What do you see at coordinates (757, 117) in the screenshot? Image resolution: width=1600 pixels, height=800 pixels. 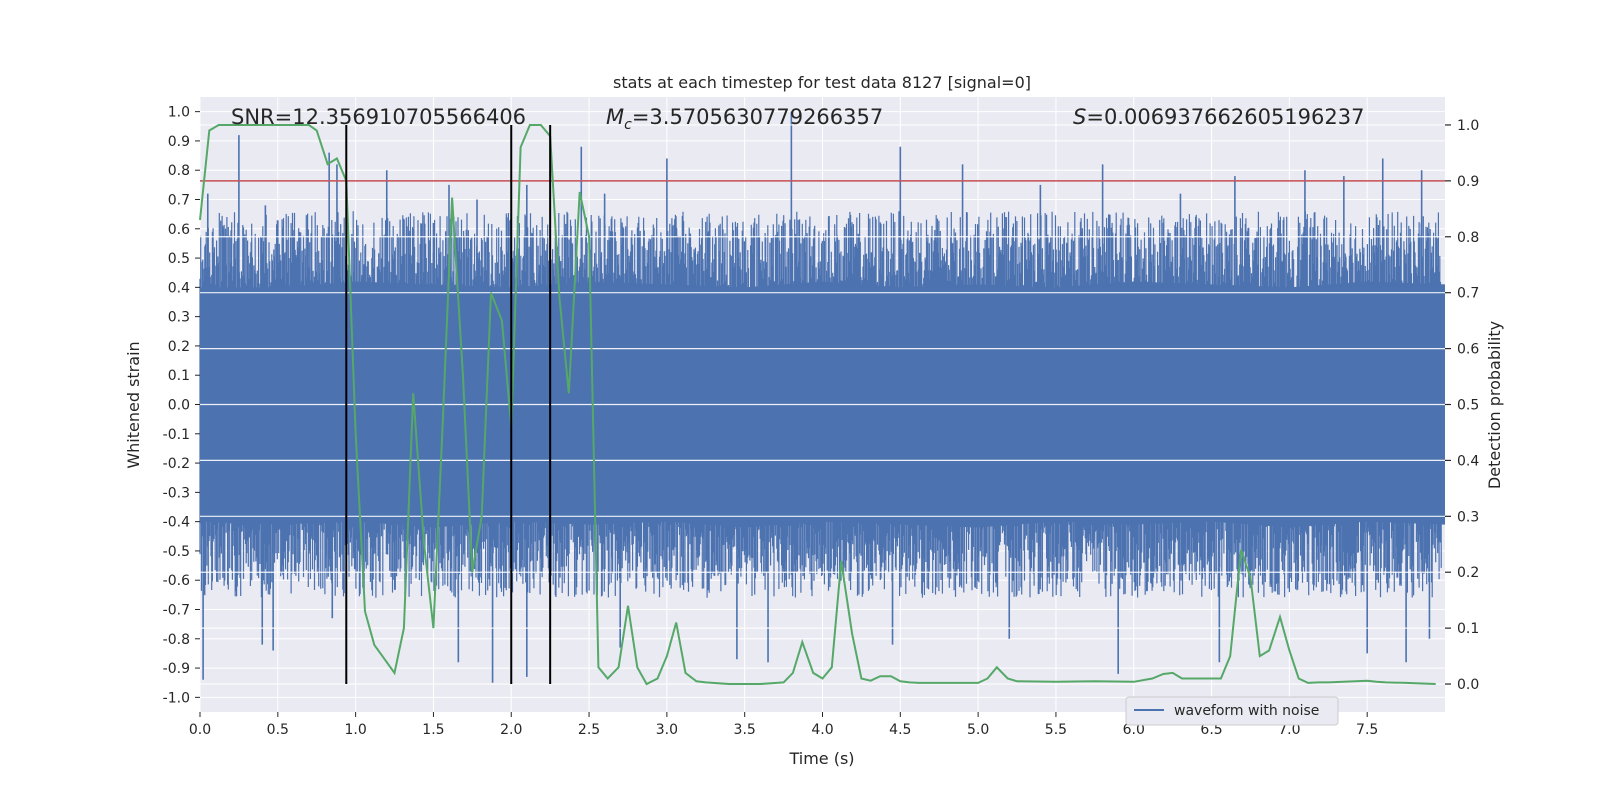 I see `mc-value: =3.5705630779266357` at bounding box center [757, 117].